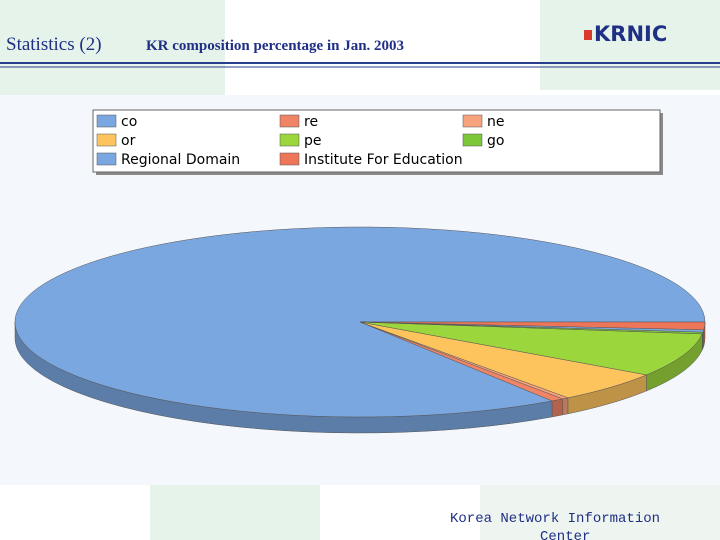 Image resolution: width=720 pixels, height=540 pixels. What do you see at coordinates (588, 35) in the screenshot?
I see `logo-mark` at bounding box center [588, 35].